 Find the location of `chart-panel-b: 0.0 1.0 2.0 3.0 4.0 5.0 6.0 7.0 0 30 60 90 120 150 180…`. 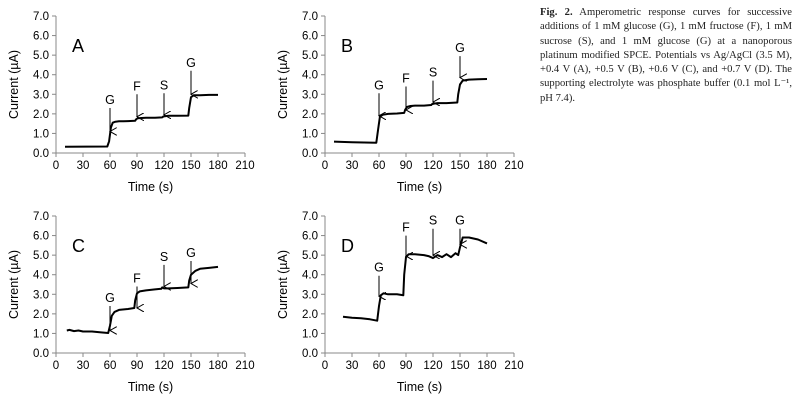

chart-panel-b: 0.0 1.0 2.0 3.0 4.0 5.0 6.0 7.0 0 30 60 90 120 150 180… is located at coordinates (400, 102).